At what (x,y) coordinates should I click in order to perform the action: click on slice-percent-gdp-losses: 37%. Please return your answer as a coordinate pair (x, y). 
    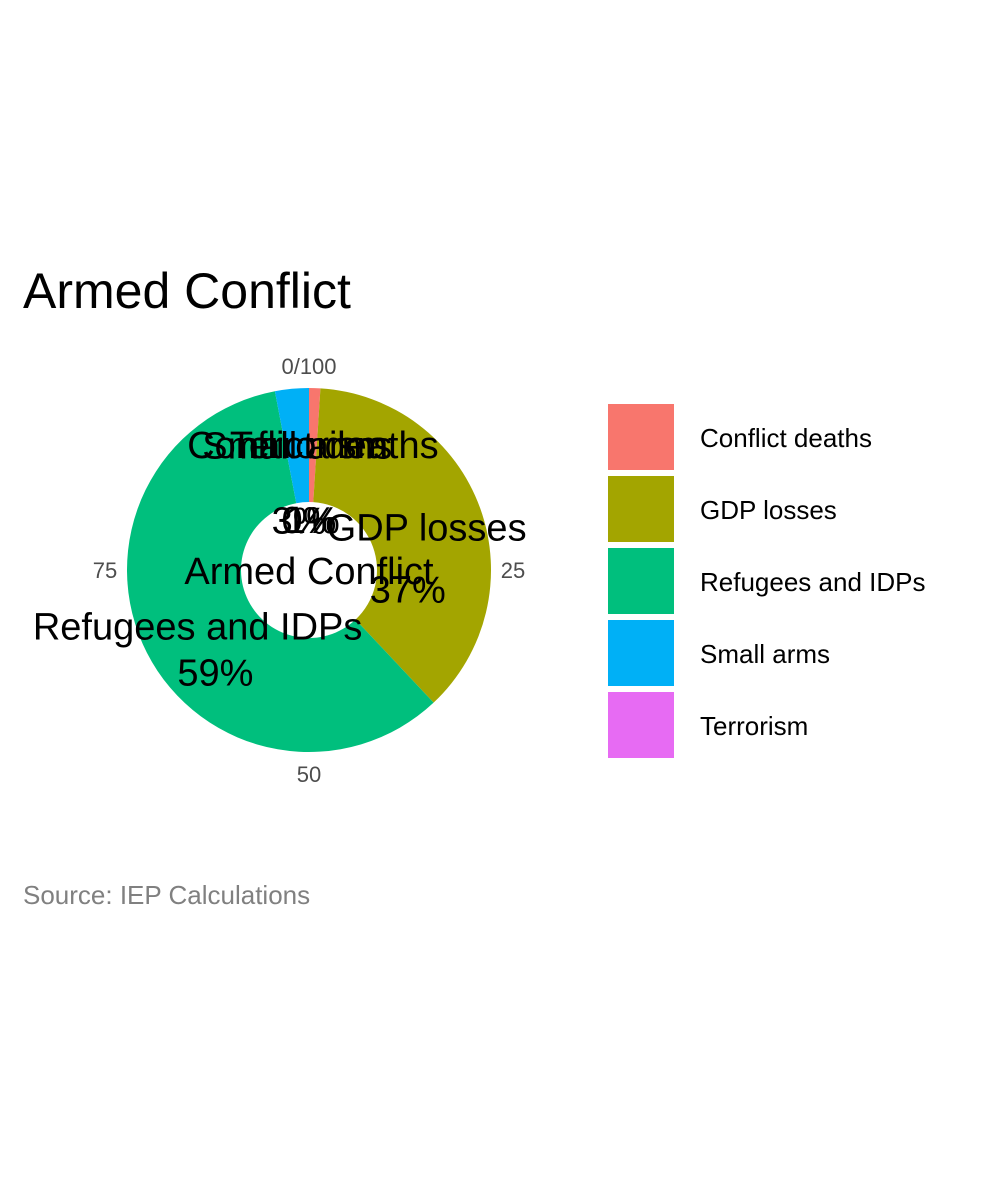
    Looking at the image, I should click on (408, 590).